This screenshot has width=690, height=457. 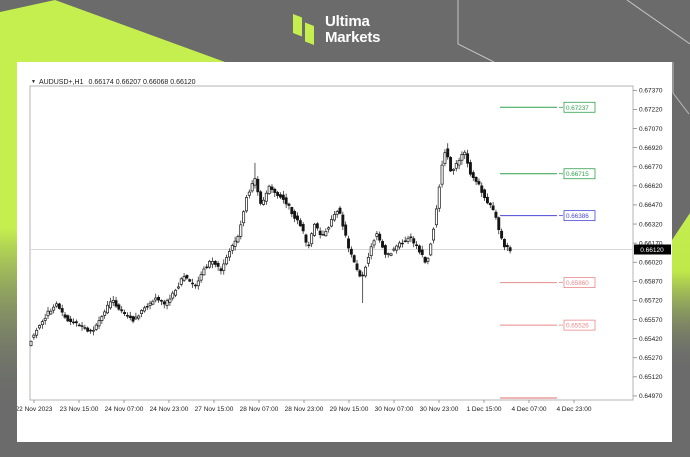 I want to click on y-axis-label: 0.65720, so click(x=651, y=301).